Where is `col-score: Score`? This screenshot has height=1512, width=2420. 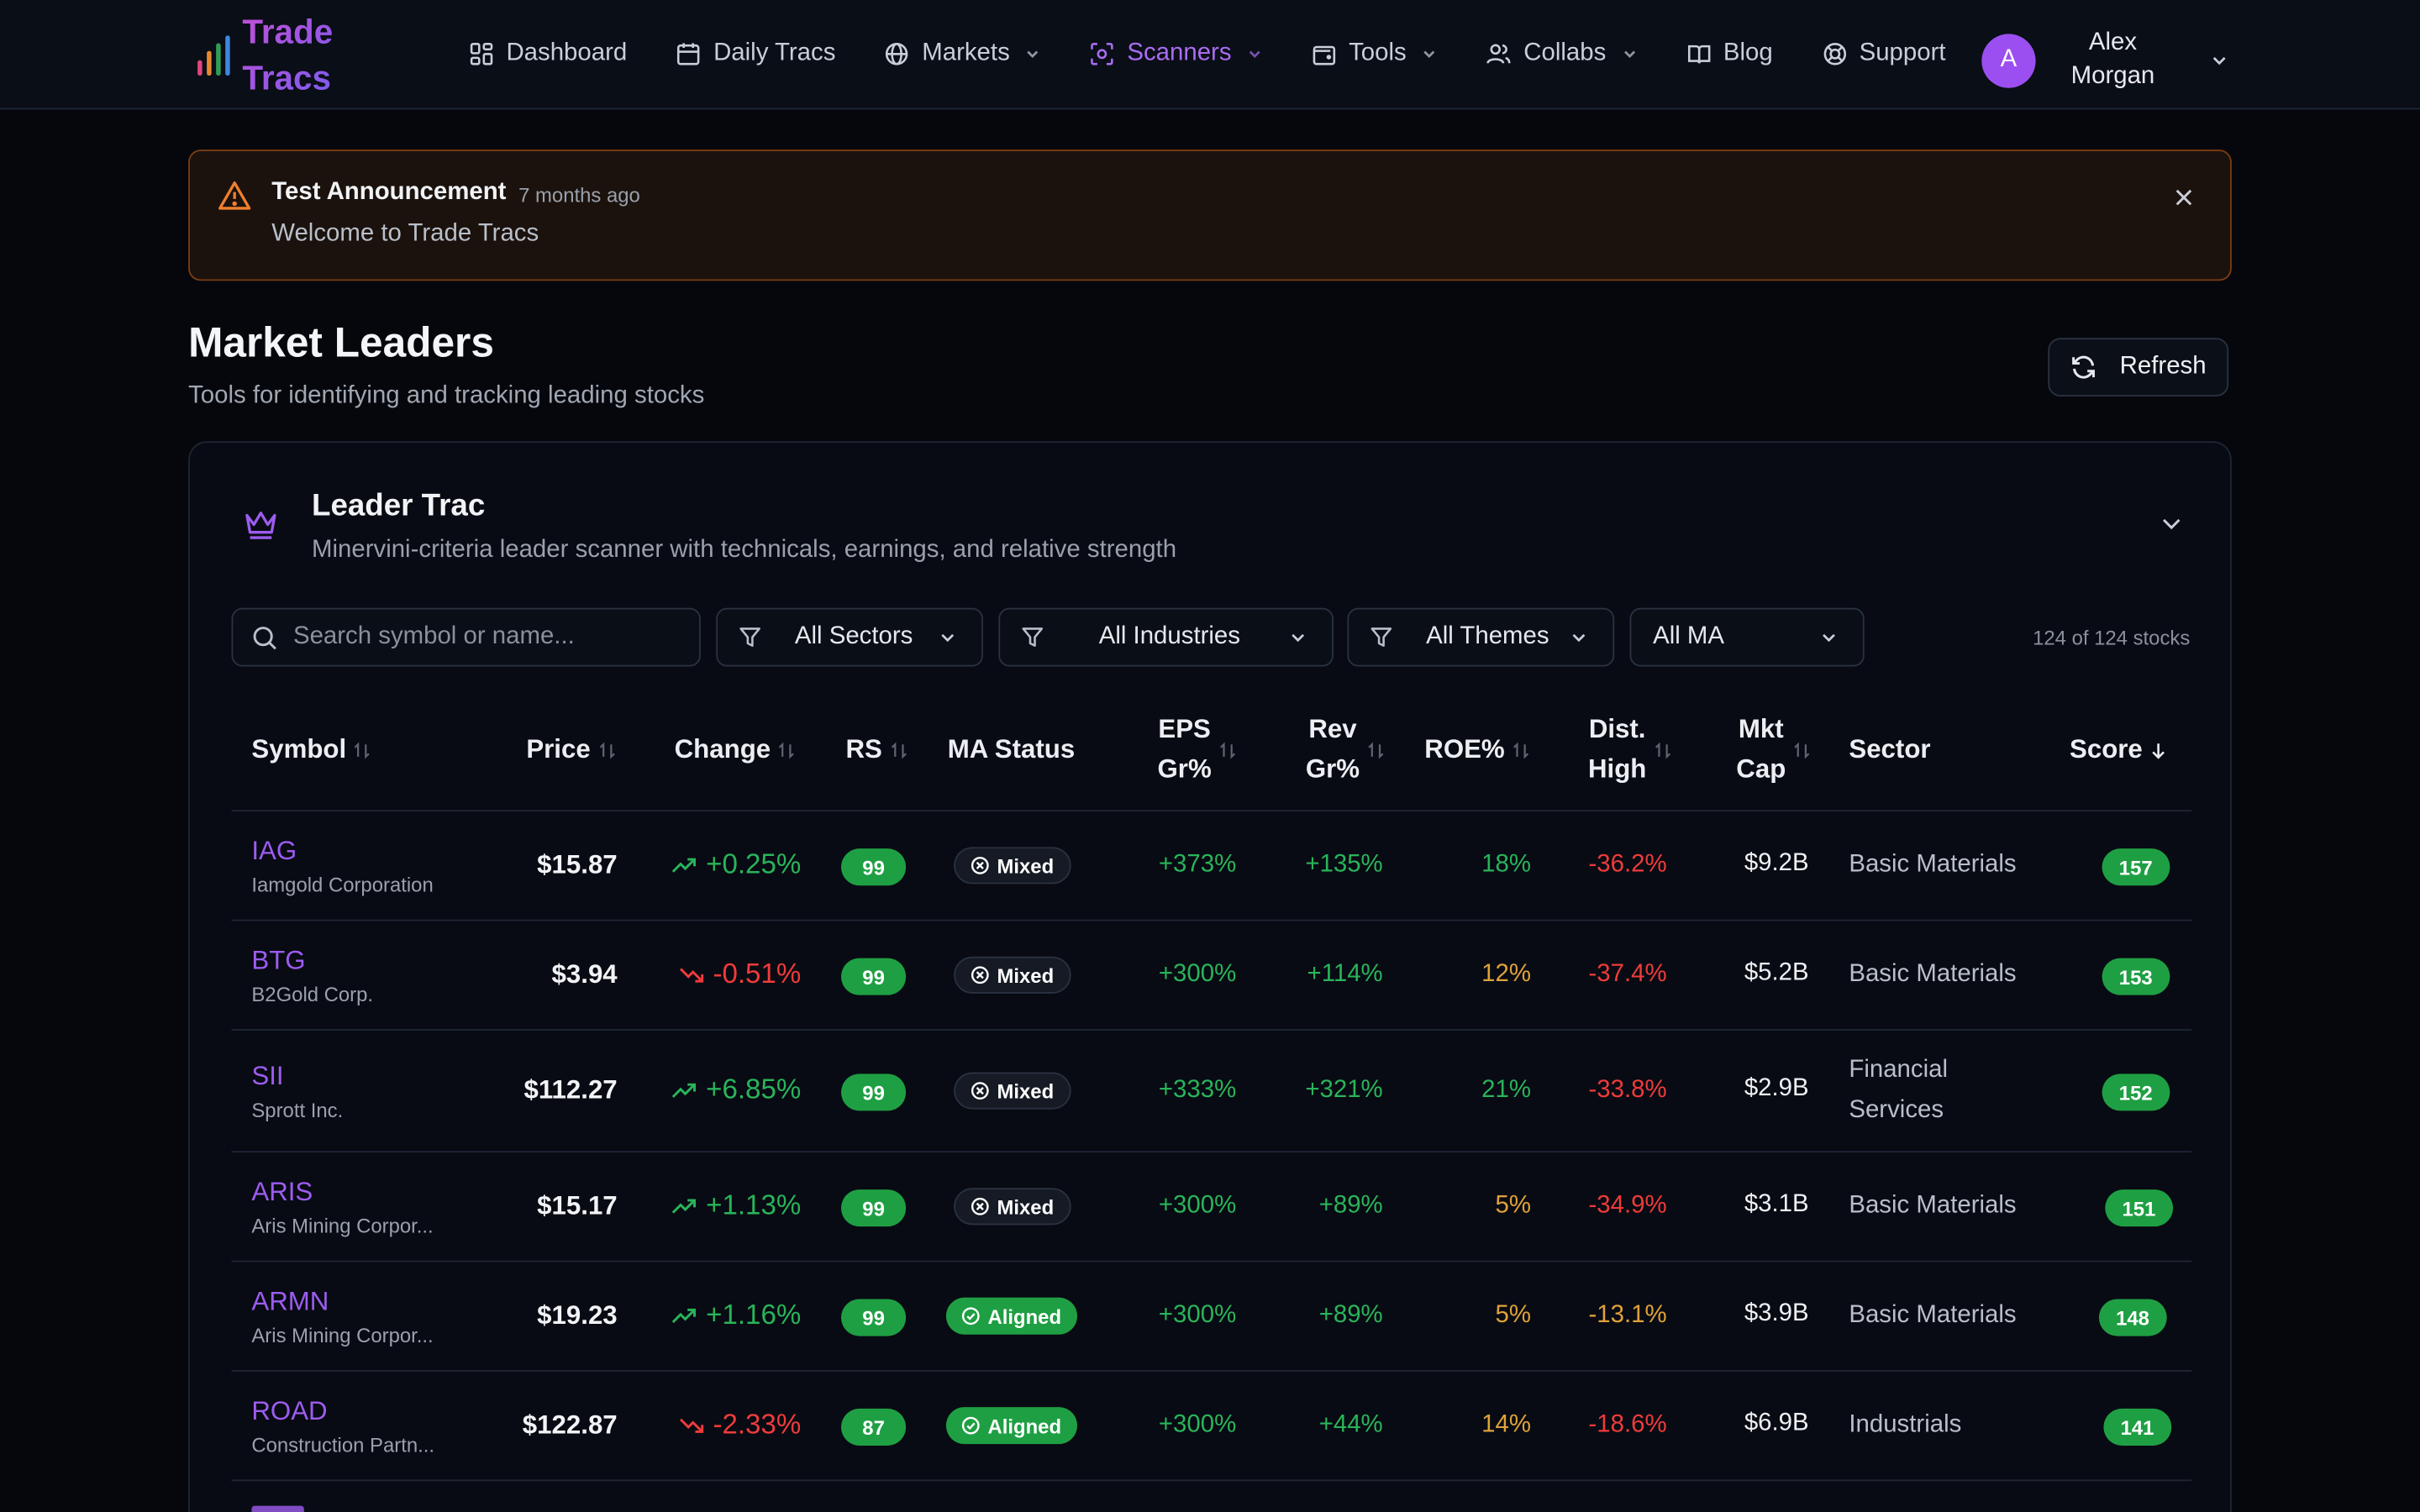
col-score: Score is located at coordinates (2118, 750).